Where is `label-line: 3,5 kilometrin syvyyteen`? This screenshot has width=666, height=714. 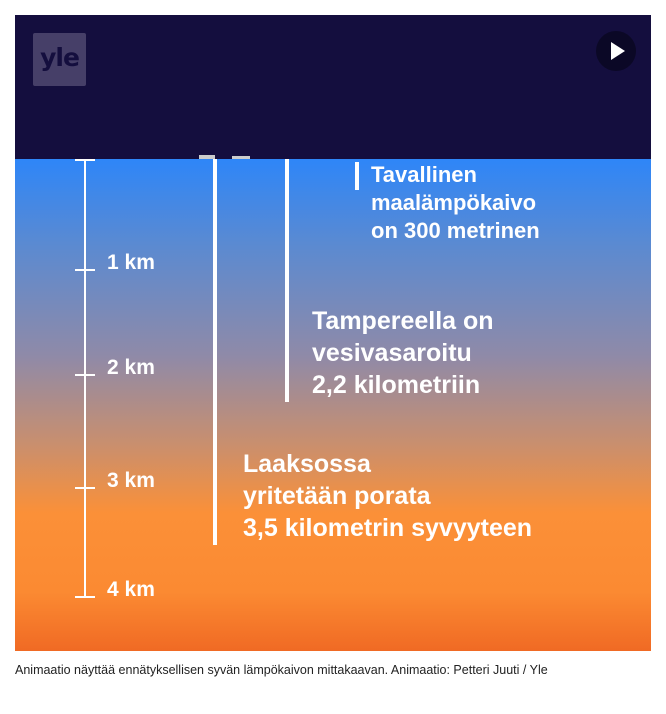
label-line: 3,5 kilometrin syvyyteen is located at coordinates (388, 528).